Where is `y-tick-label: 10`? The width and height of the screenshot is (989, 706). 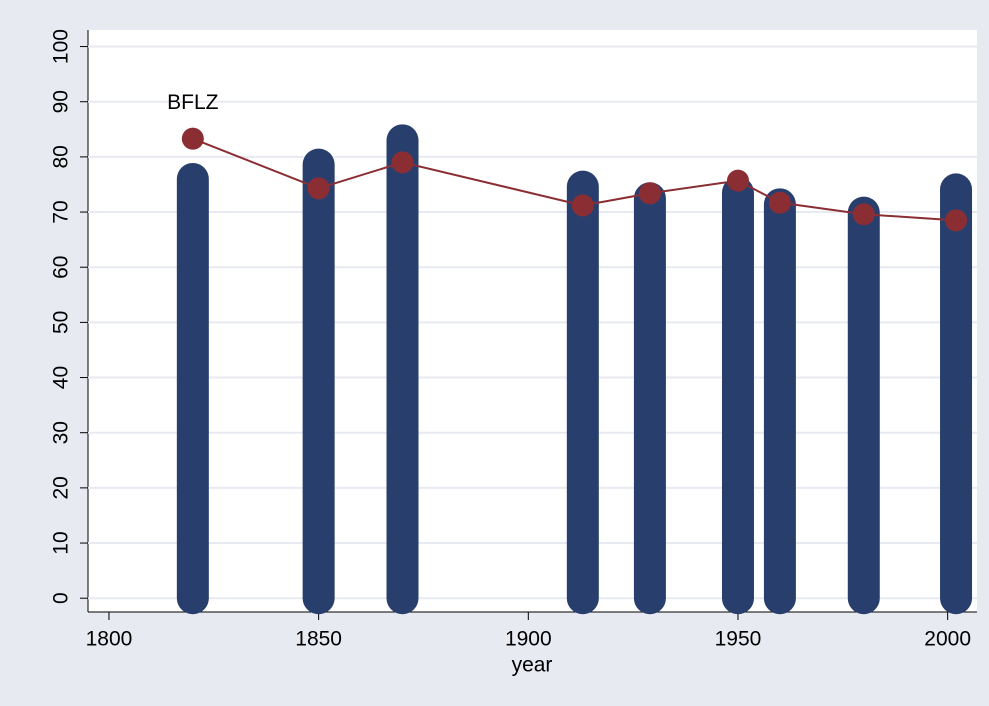 y-tick-label: 10 is located at coordinates (61, 542).